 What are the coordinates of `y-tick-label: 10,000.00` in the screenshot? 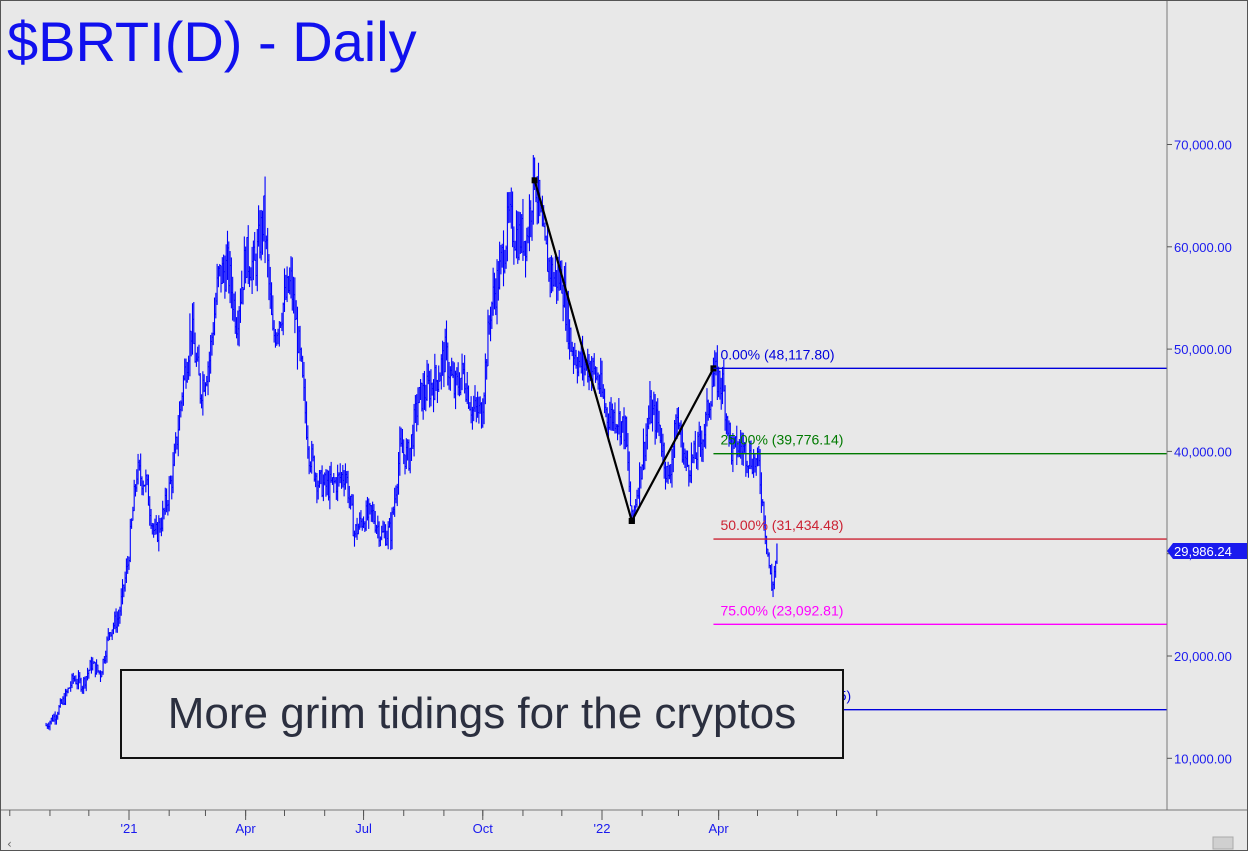 It's located at (1203, 758).